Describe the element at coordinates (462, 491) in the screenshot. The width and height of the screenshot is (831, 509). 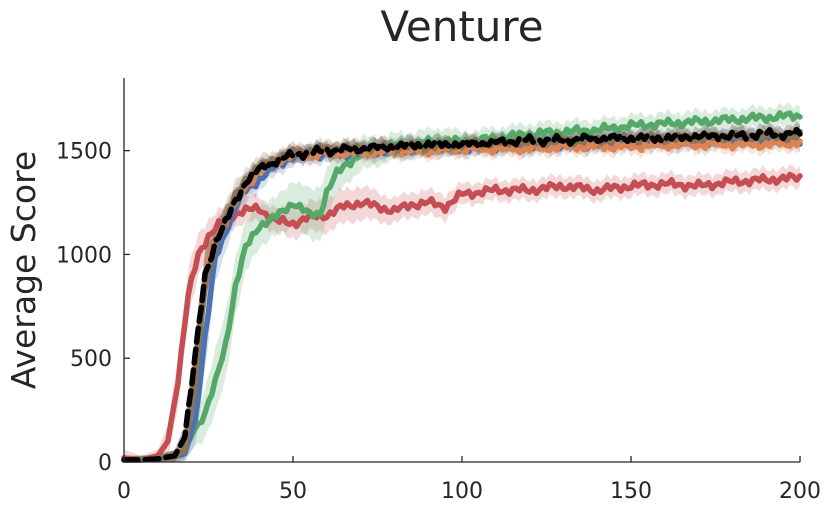
I see `x-tick-label: 100` at that location.